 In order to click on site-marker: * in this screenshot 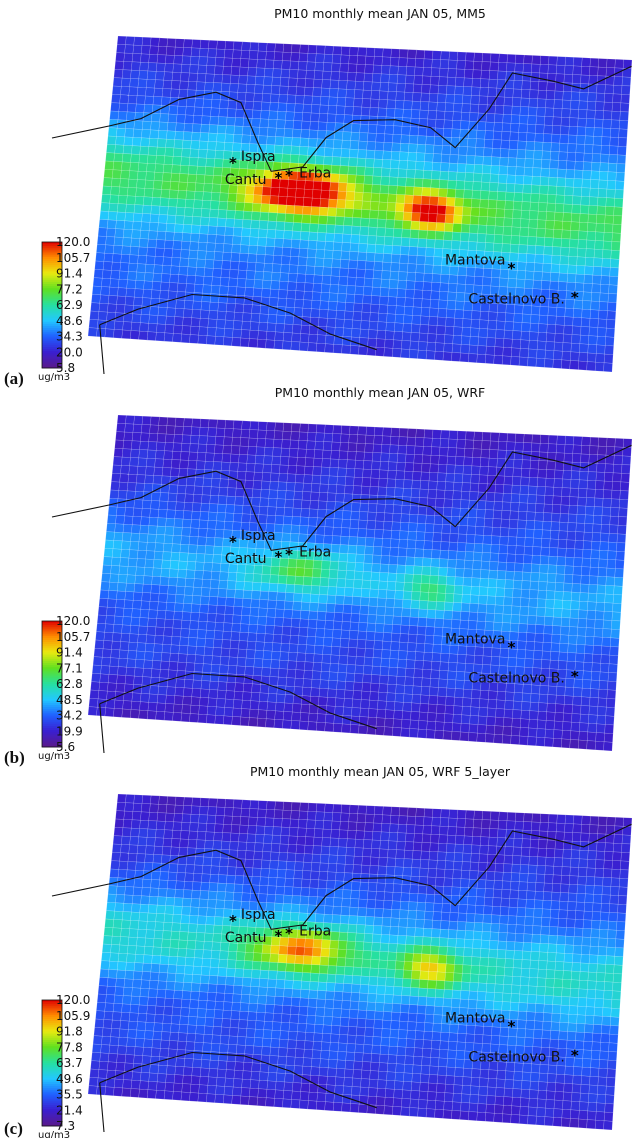, I will do `click(511, 269)`.